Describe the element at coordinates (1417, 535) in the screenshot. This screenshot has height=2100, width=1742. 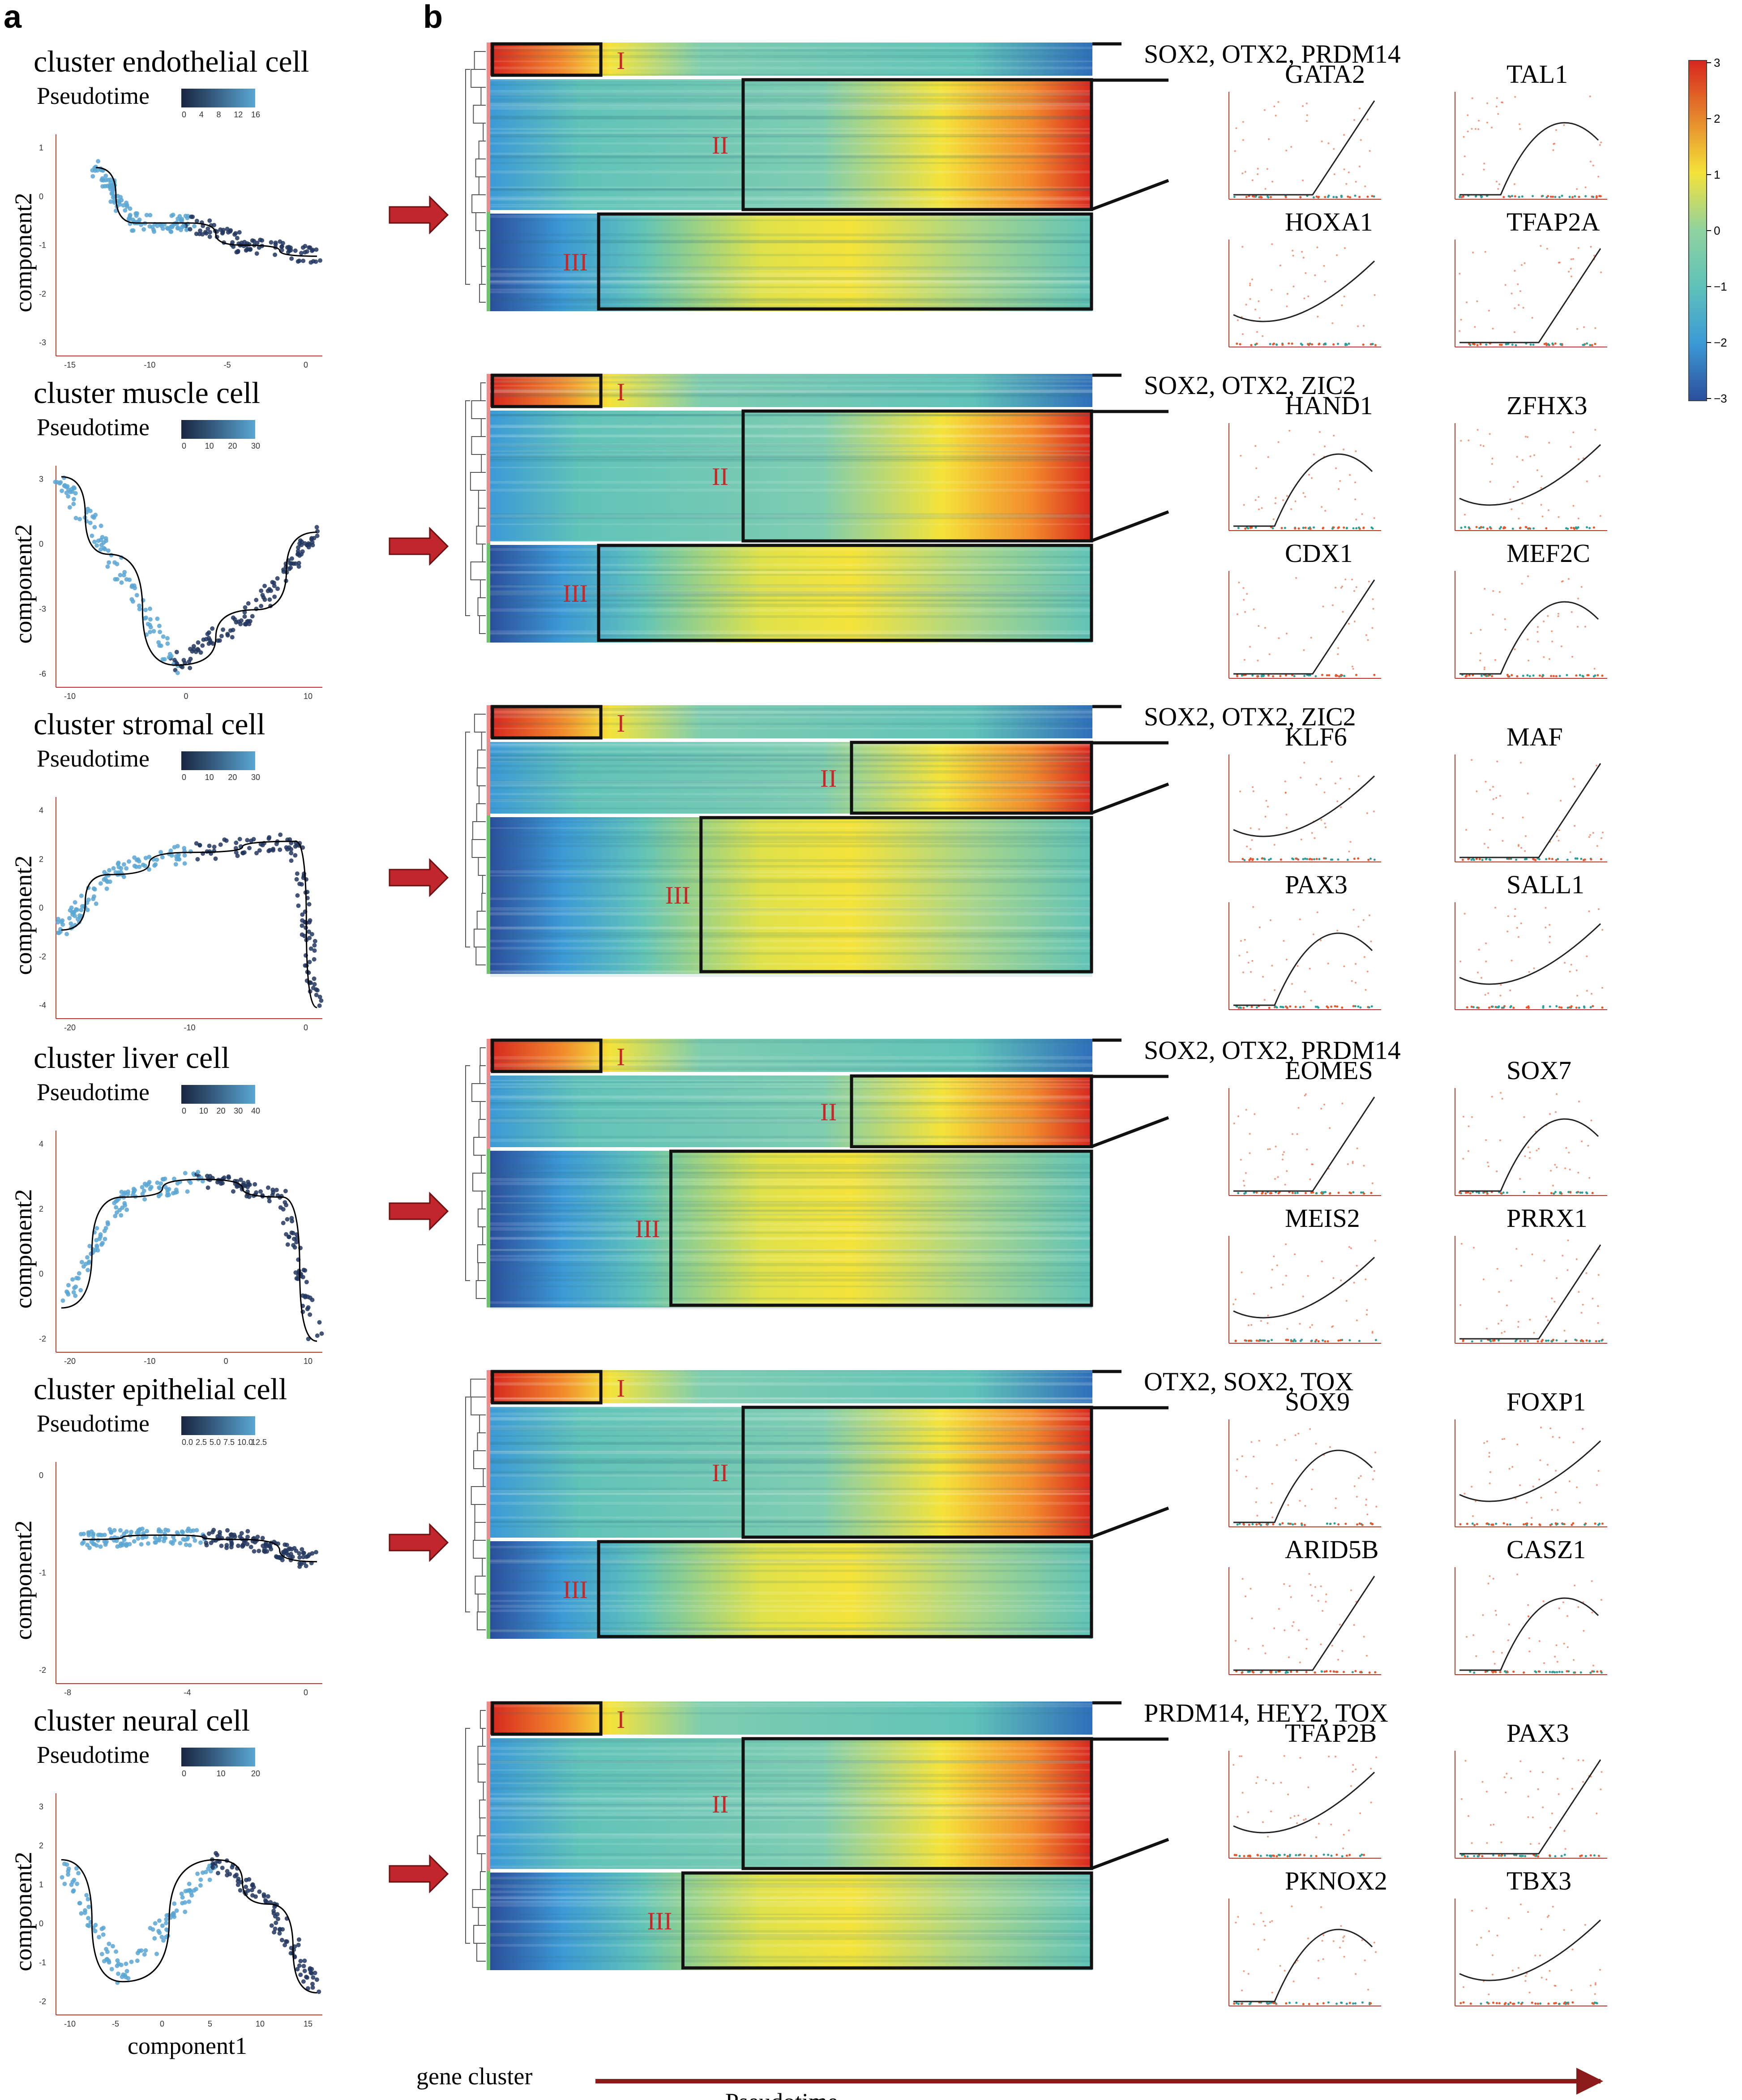
I see `gene-plots: HAND1 ZFHX3 CDX1 MEF2C` at that location.